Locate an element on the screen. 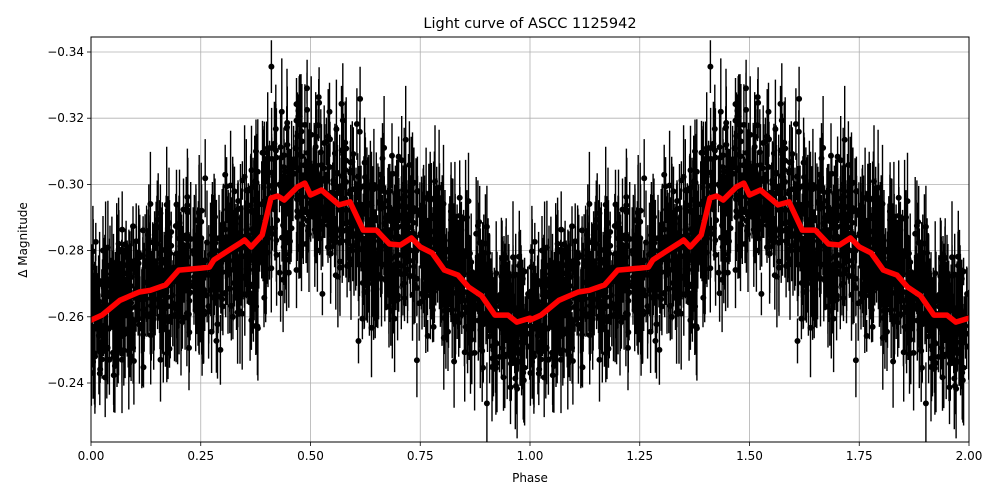 Image resolution: width=1000 pixels, height=500 pixels. y-tick-label: −0.24 is located at coordinates (65, 383).